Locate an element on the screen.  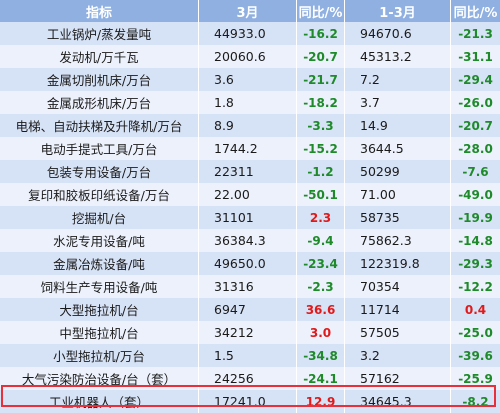
cell-q1-yoy: -14.8 is located at coordinates (475, 240).